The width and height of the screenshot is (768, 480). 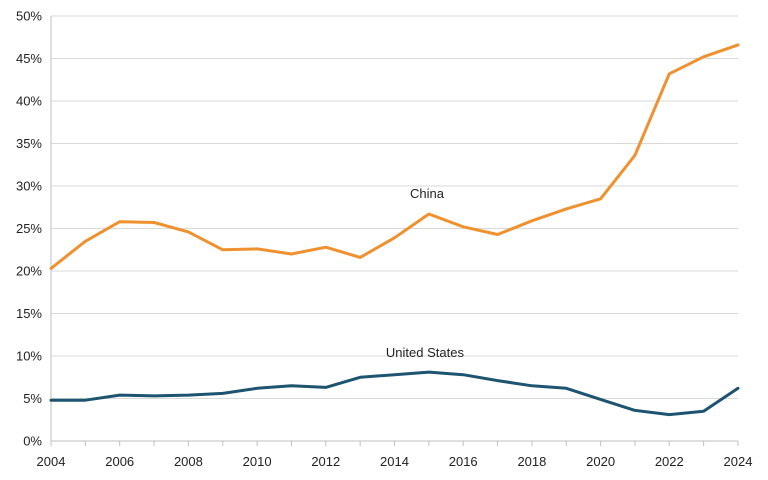 I want to click on x-tick-label: 2022, so click(x=669, y=461).